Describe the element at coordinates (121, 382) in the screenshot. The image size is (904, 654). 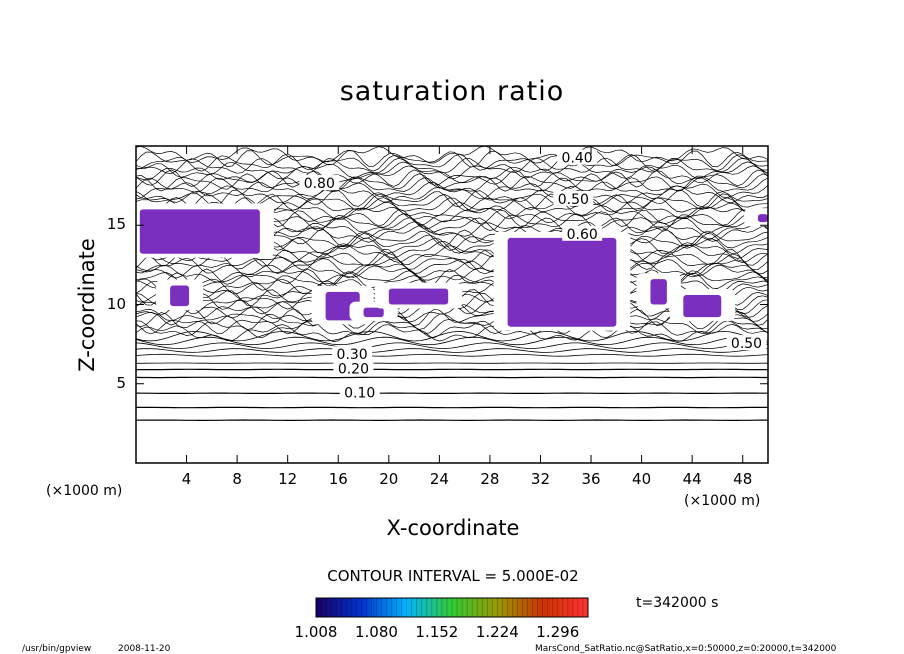
I see `y-tick-label: 5` at that location.